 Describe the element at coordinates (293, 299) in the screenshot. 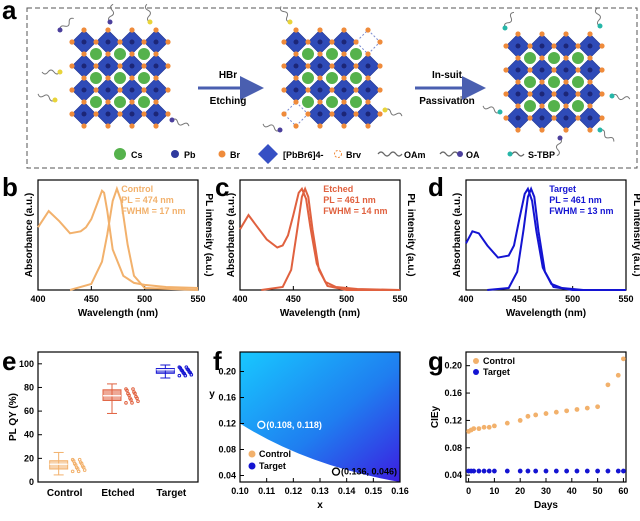

I see `x-tick-label: 450` at that location.